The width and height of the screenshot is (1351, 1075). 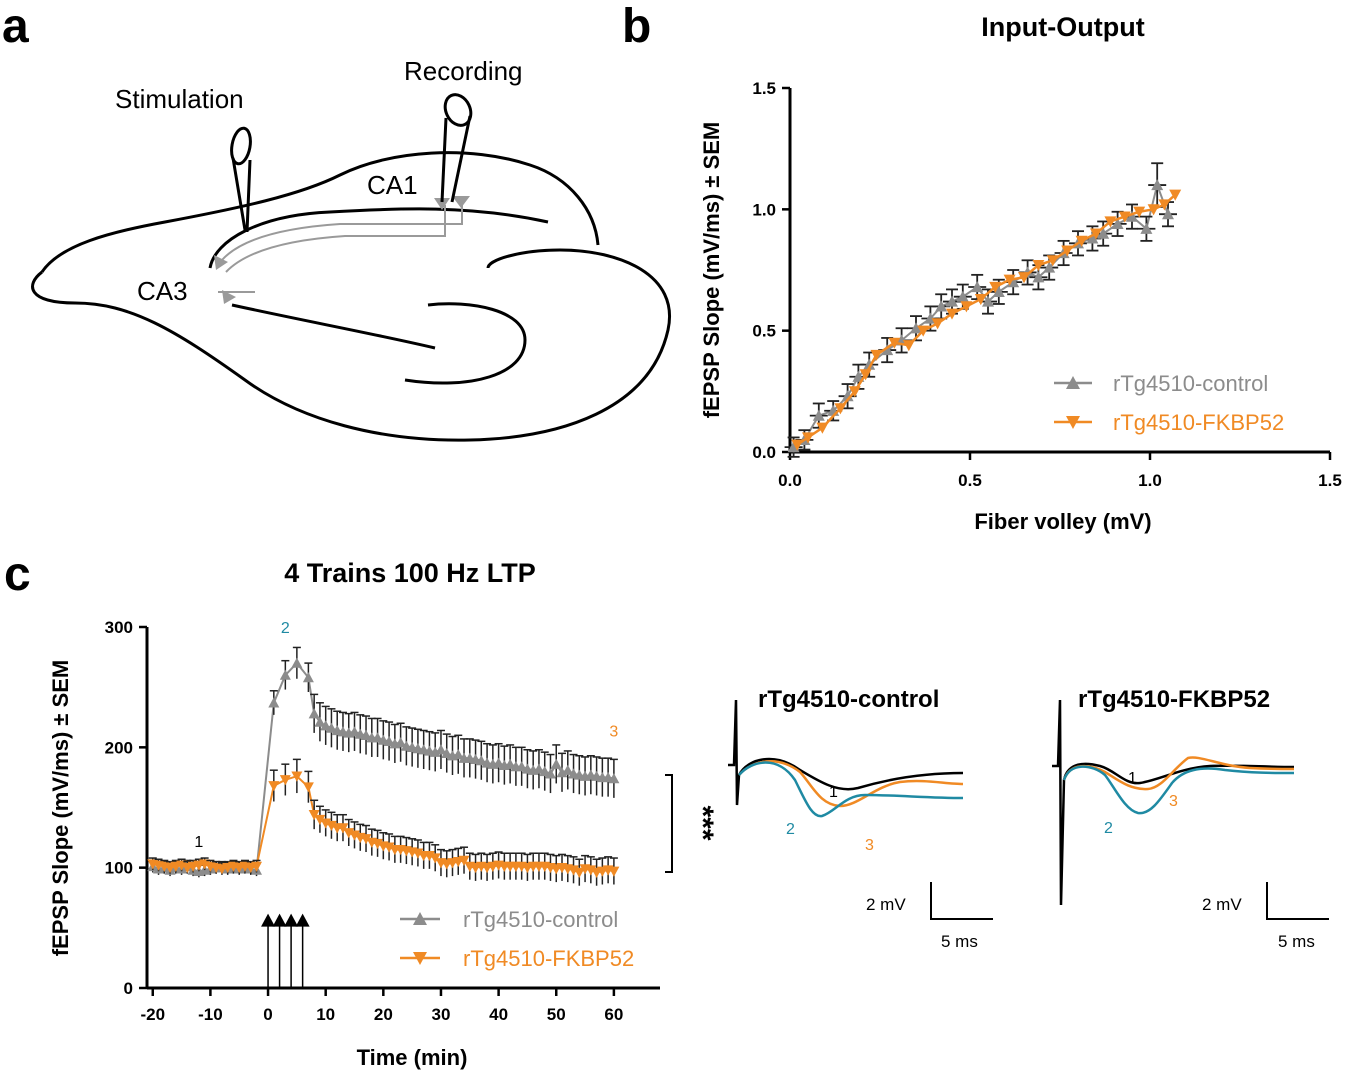 What do you see at coordinates (711, 270) in the screenshot?
I see `io-y-axis-label: fEPSP Slope (mV/ms) ± SEM` at bounding box center [711, 270].